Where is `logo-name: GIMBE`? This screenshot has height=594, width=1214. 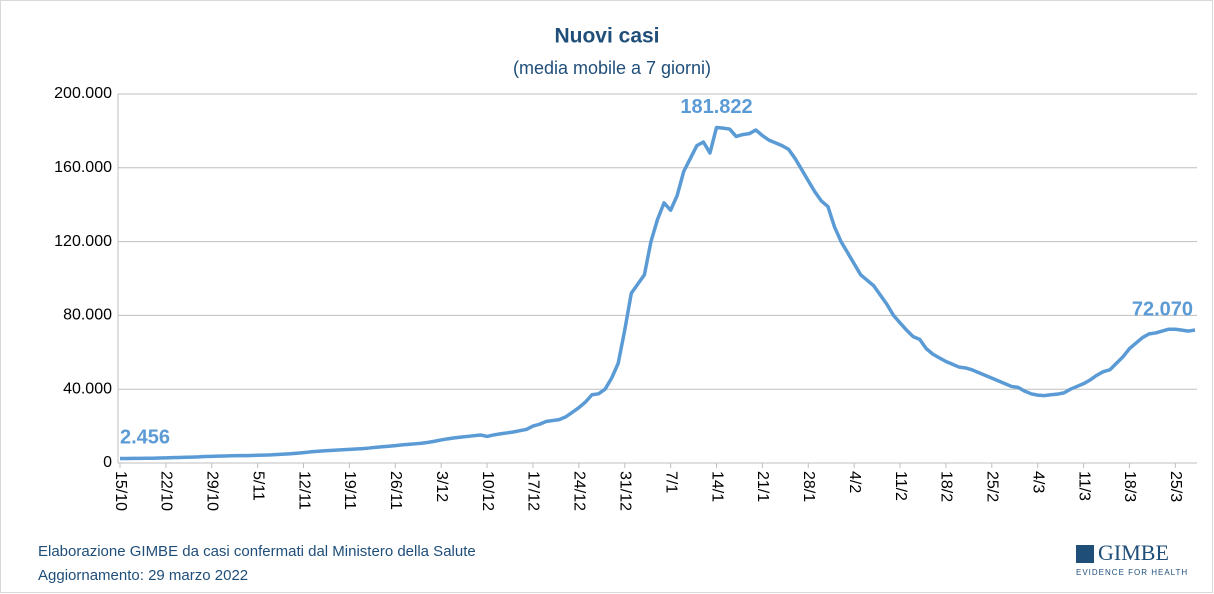 logo-name: GIMBE is located at coordinates (1133, 552).